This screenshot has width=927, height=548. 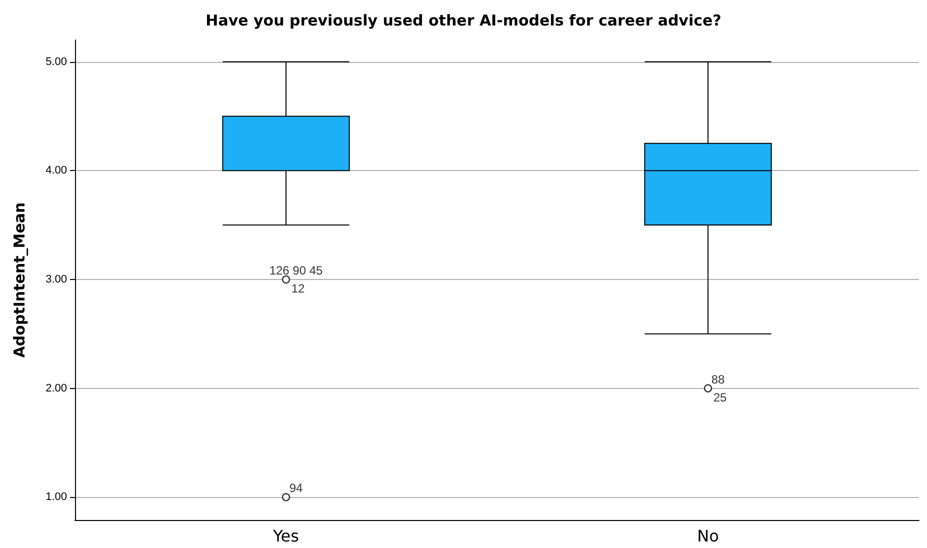 I want to click on annotation: 88, so click(x=718, y=379).